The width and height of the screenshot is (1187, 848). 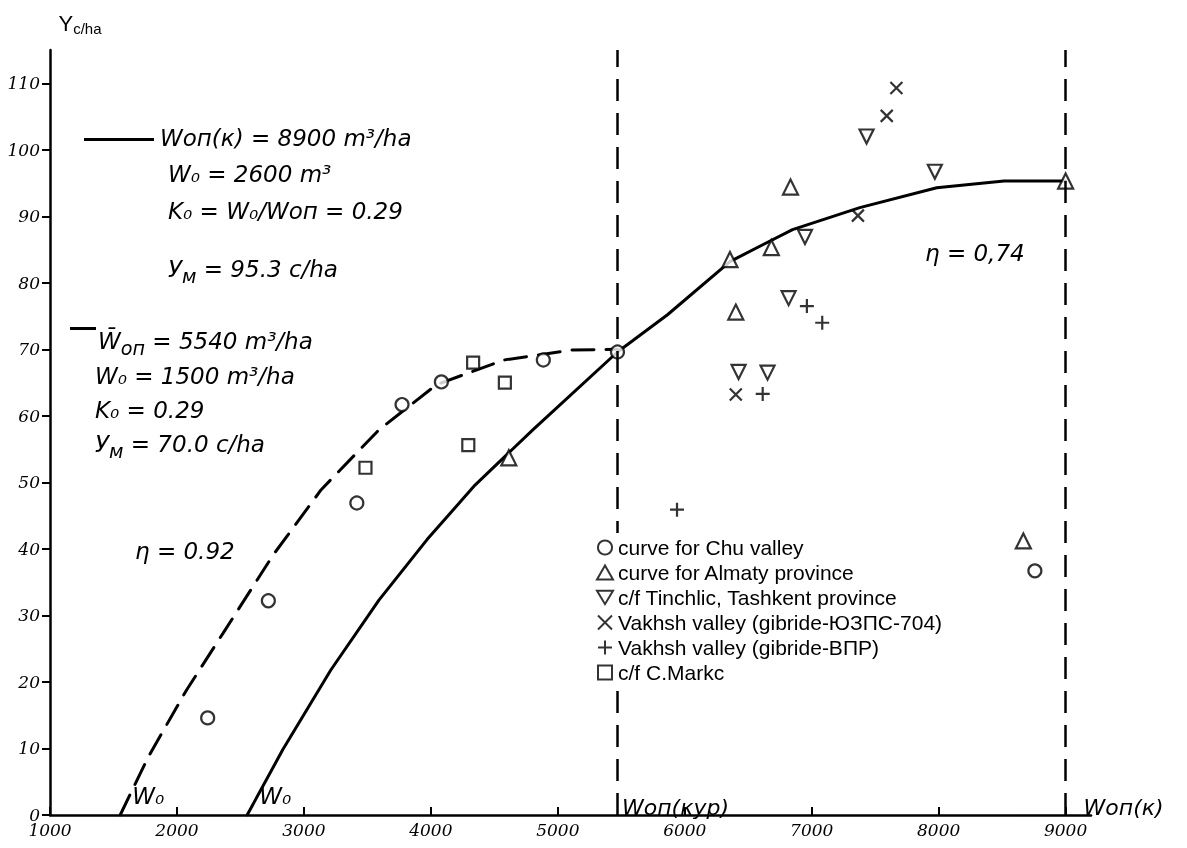 What do you see at coordinates (29, 216) in the screenshot?
I see `y-tick-label: 90` at bounding box center [29, 216].